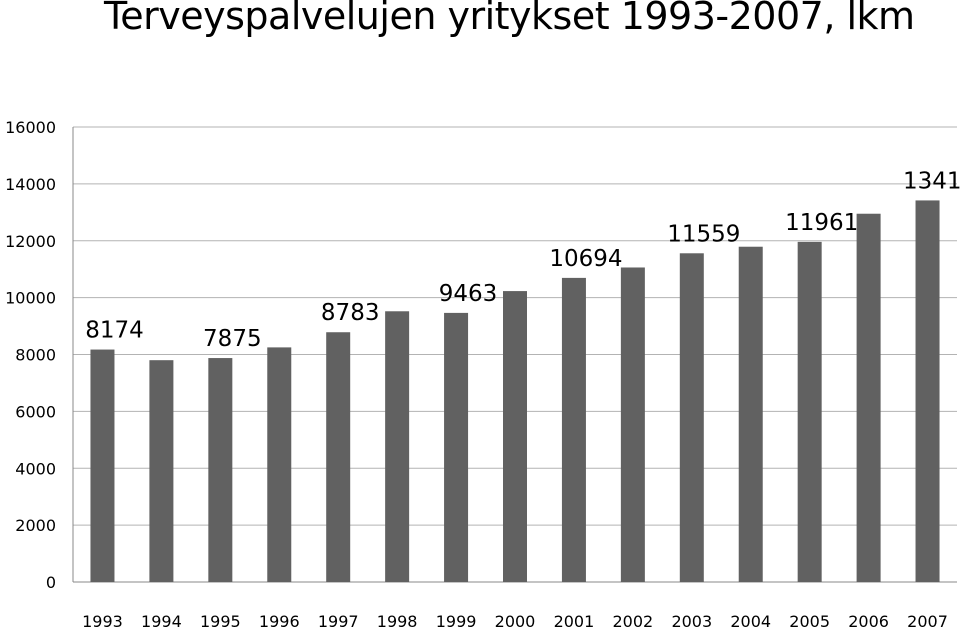 Image resolution: width=960 pixels, height=628 pixels. Describe the element at coordinates (279, 620) in the screenshot. I see `x-tick-label: 1996` at that location.